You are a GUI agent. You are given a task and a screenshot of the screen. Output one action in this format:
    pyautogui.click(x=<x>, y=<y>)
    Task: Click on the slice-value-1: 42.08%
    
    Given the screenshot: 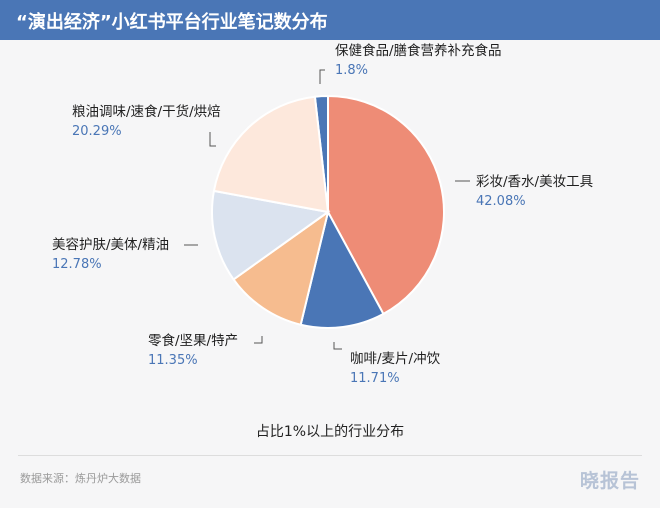 What is the action you would take?
    pyautogui.click(x=501, y=201)
    